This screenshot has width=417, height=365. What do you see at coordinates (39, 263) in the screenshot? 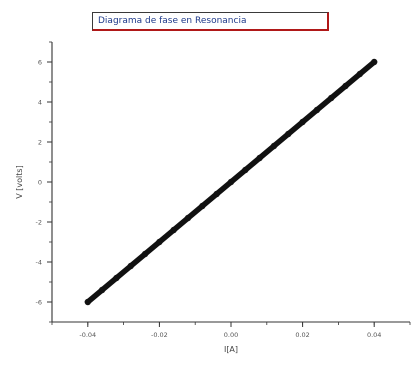
I see `y-tick-label: -4` at bounding box center [39, 263].